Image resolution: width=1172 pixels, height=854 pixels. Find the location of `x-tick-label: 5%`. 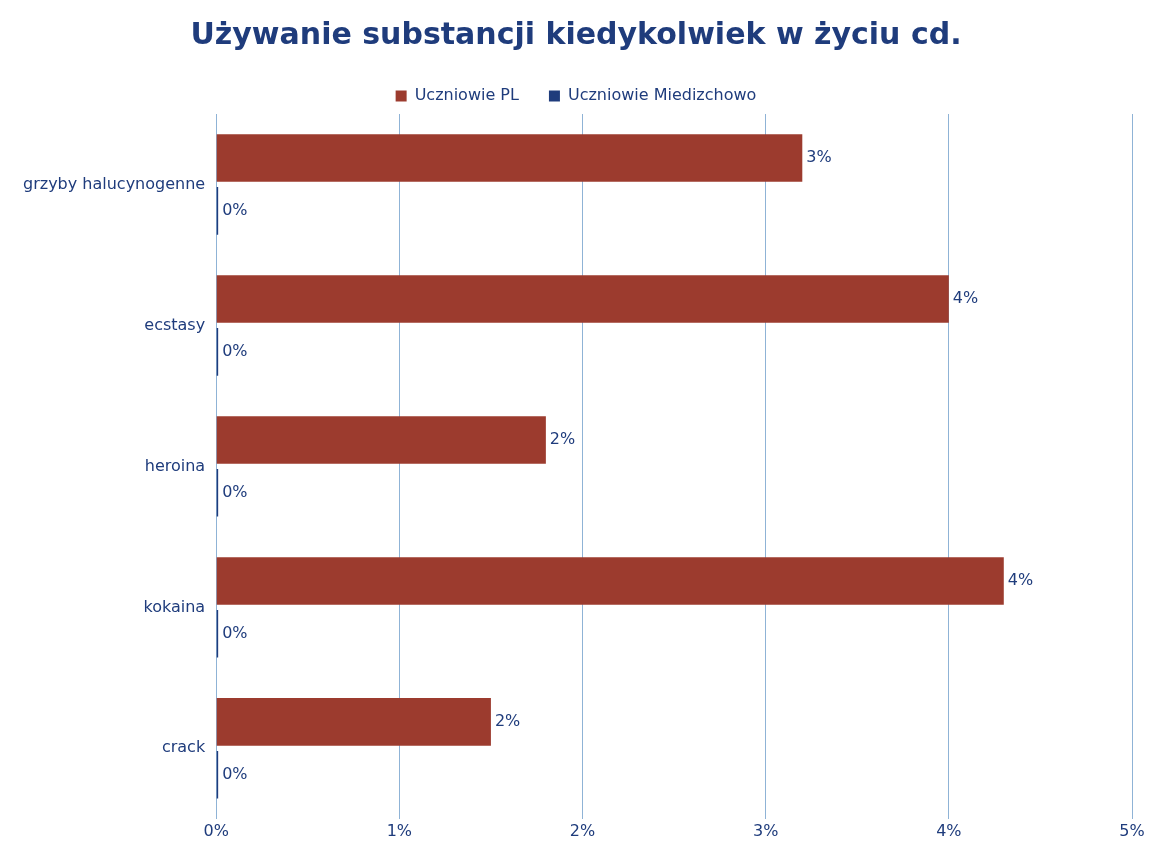

x-tick-label: 5% is located at coordinates (1132, 830).